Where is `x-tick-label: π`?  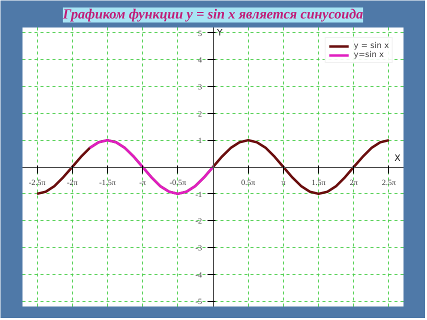
x-tick-label: π is located at coordinates (283, 182).